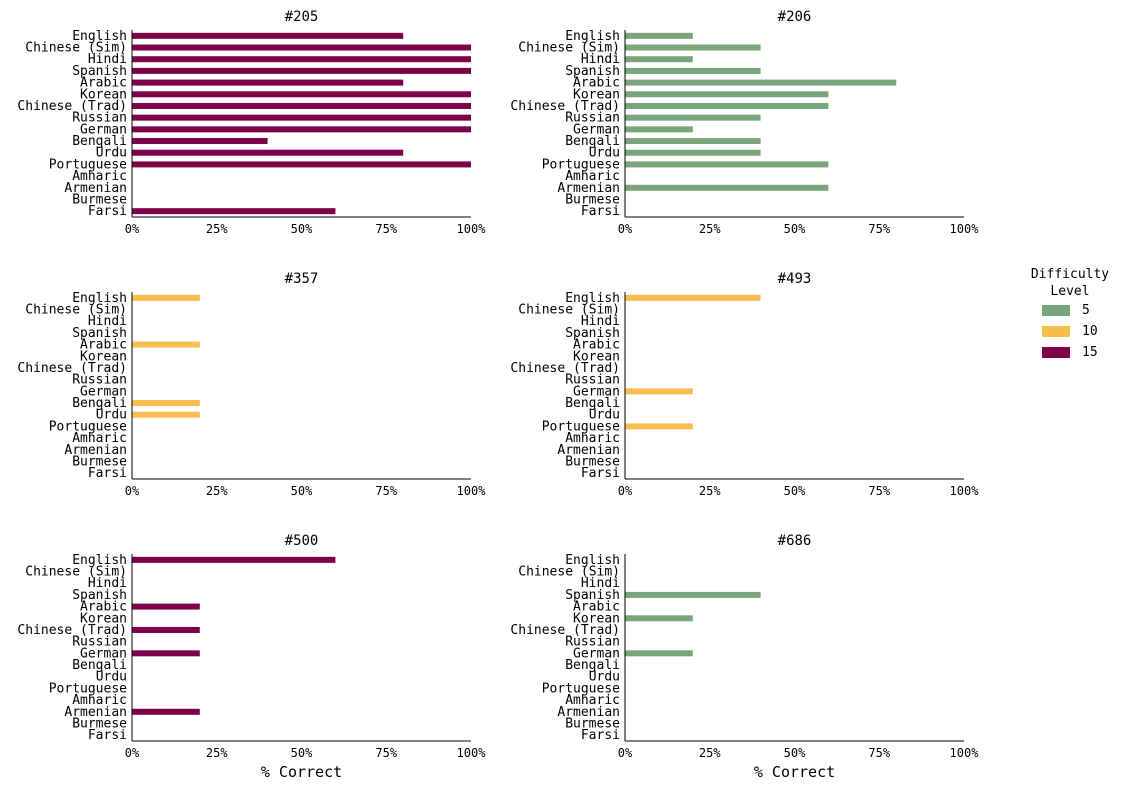  Describe the element at coordinates (795, 17) in the screenshot. I see `panel-title: #206` at that location.